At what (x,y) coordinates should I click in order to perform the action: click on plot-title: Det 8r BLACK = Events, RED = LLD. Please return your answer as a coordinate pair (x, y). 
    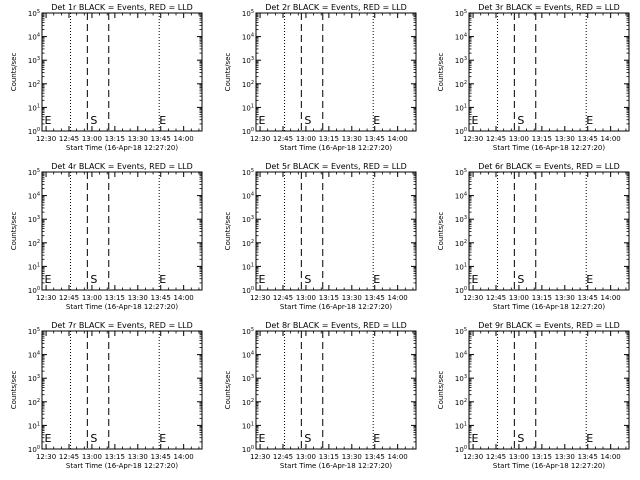
    Looking at the image, I should click on (336, 325).